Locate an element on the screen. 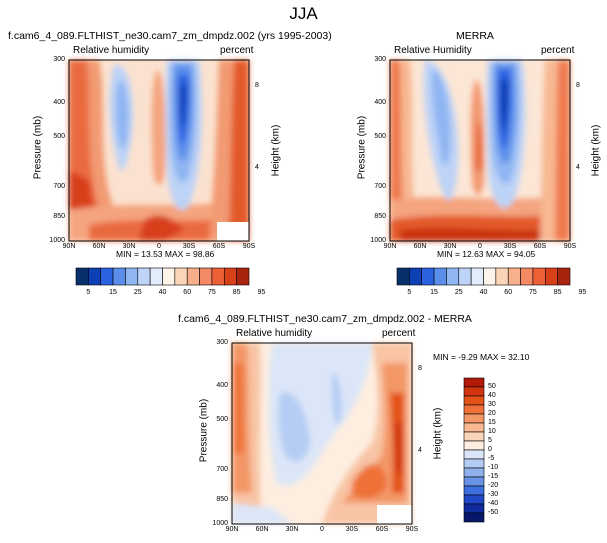 This screenshot has width=607, height=543. units-label-diff: percent is located at coordinates (399, 333).